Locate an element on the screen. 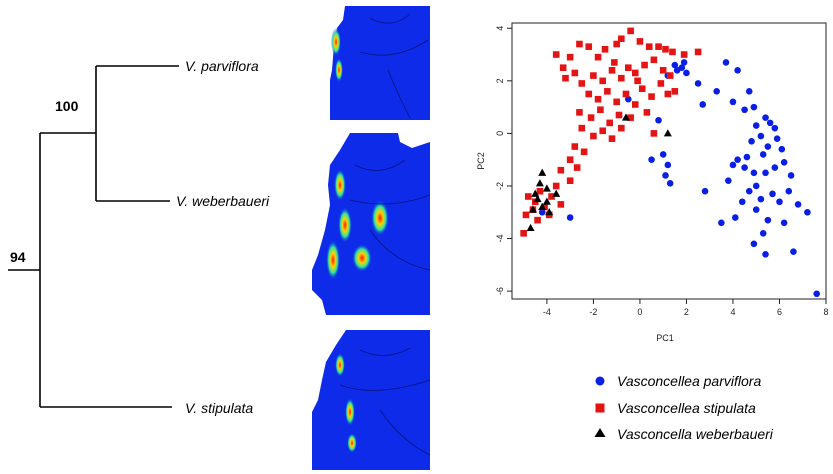 The image size is (833, 474). x-tick-label: 4 is located at coordinates (732, 312).